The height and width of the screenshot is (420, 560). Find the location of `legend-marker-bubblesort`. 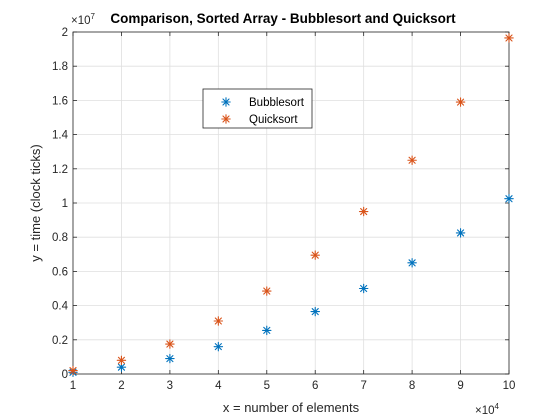

legend-marker-bubblesort is located at coordinates (226, 102).